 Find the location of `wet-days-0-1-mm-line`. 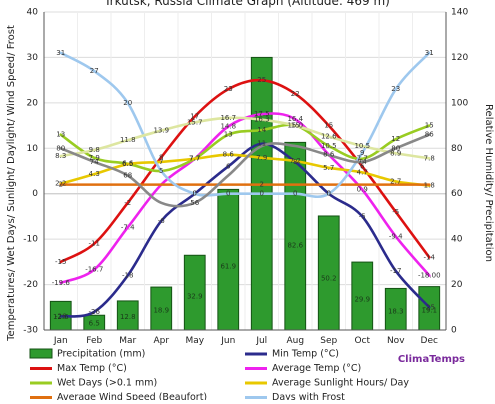

wet-days-0-1-mm-line is located at coordinates (245, 148).